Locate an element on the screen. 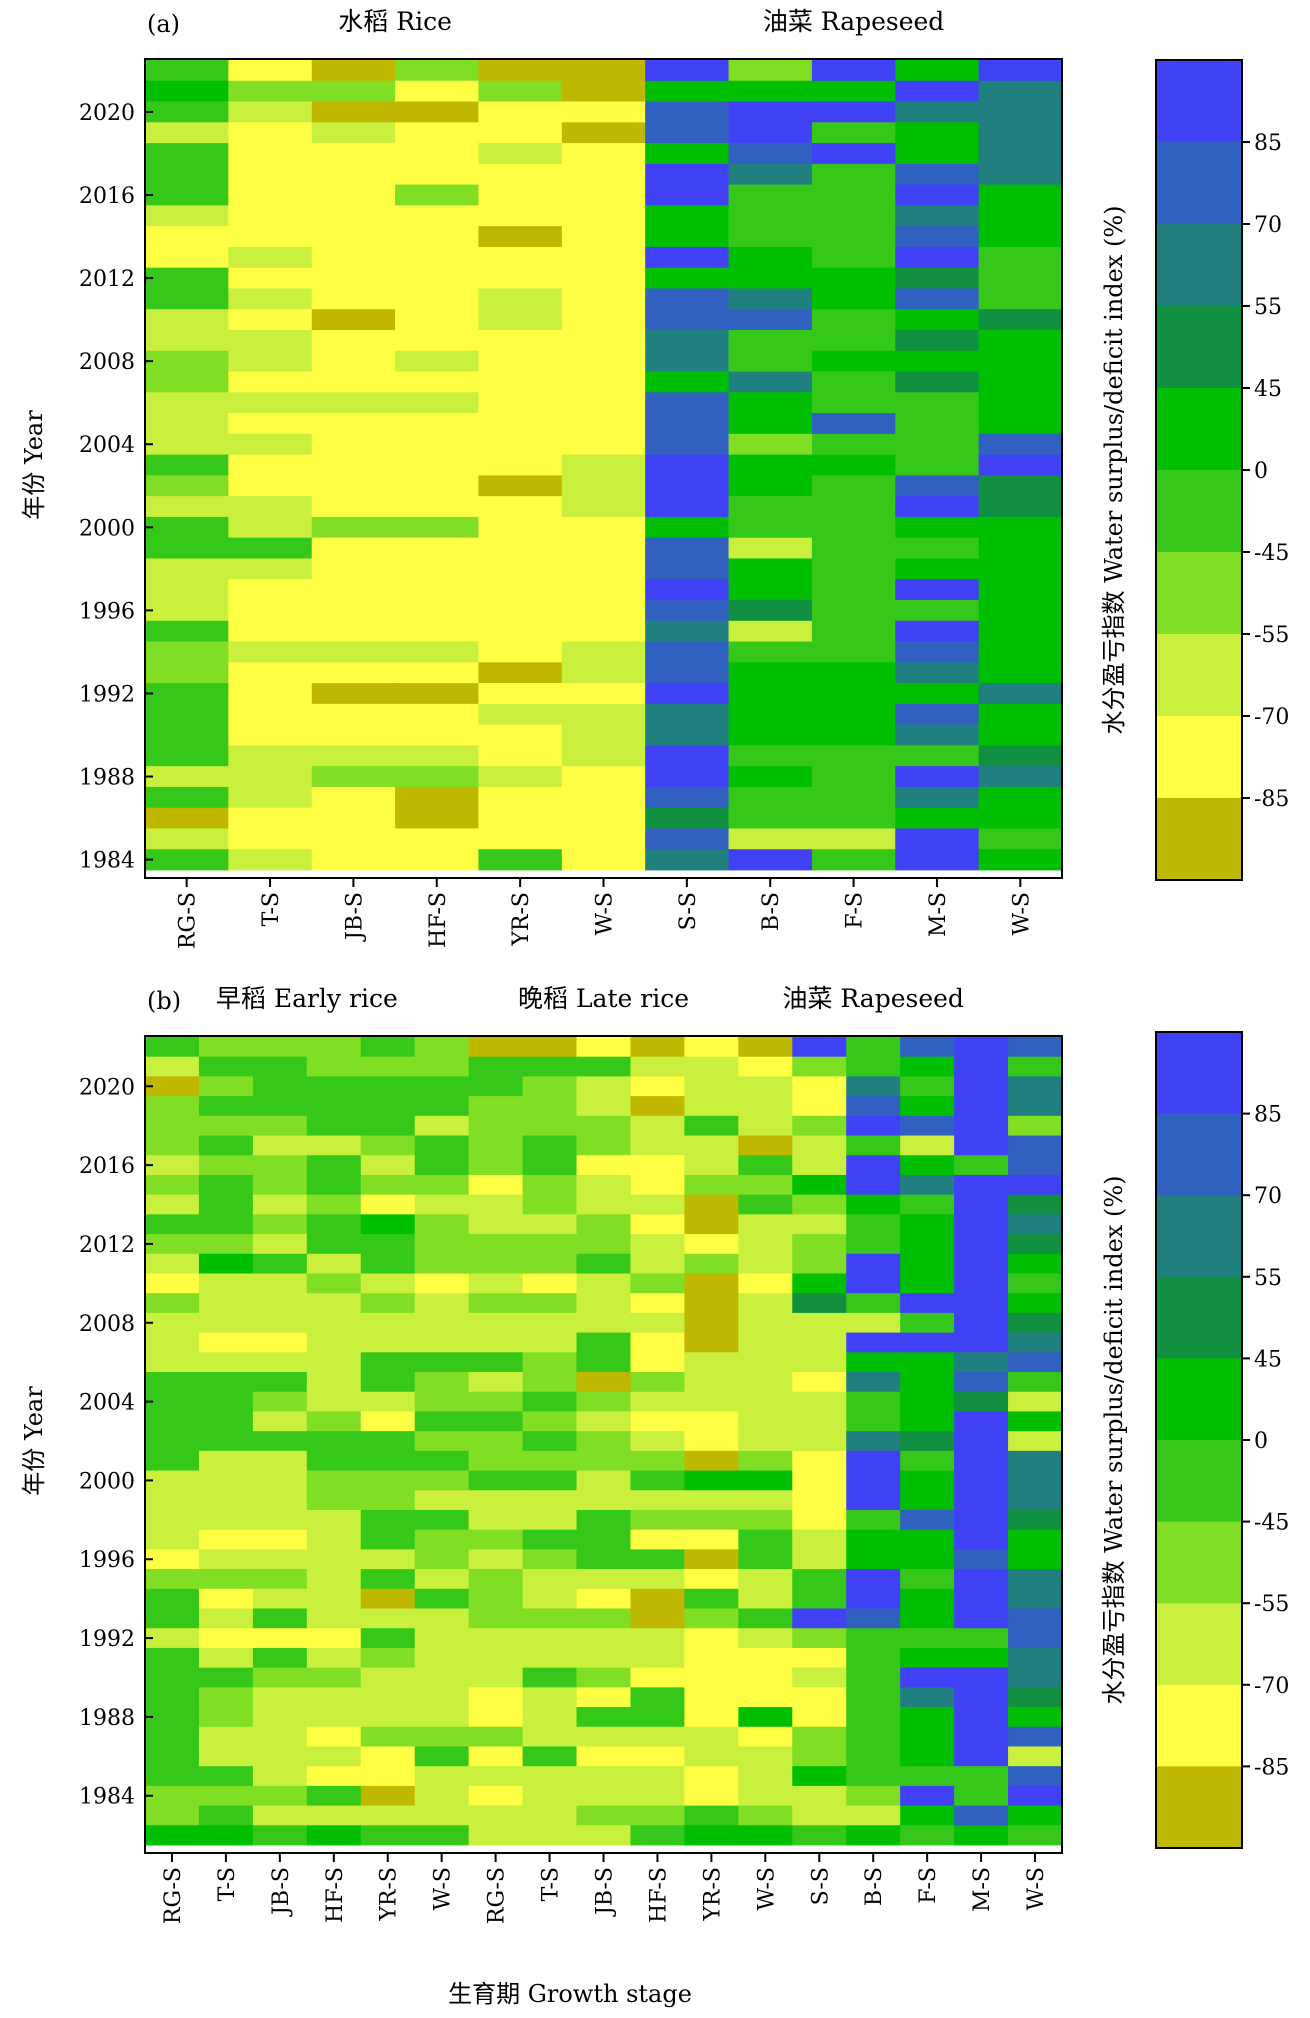 This screenshot has height=2018, width=1310. colorbar-tick-label: 0 is located at coordinates (1261, 1441).